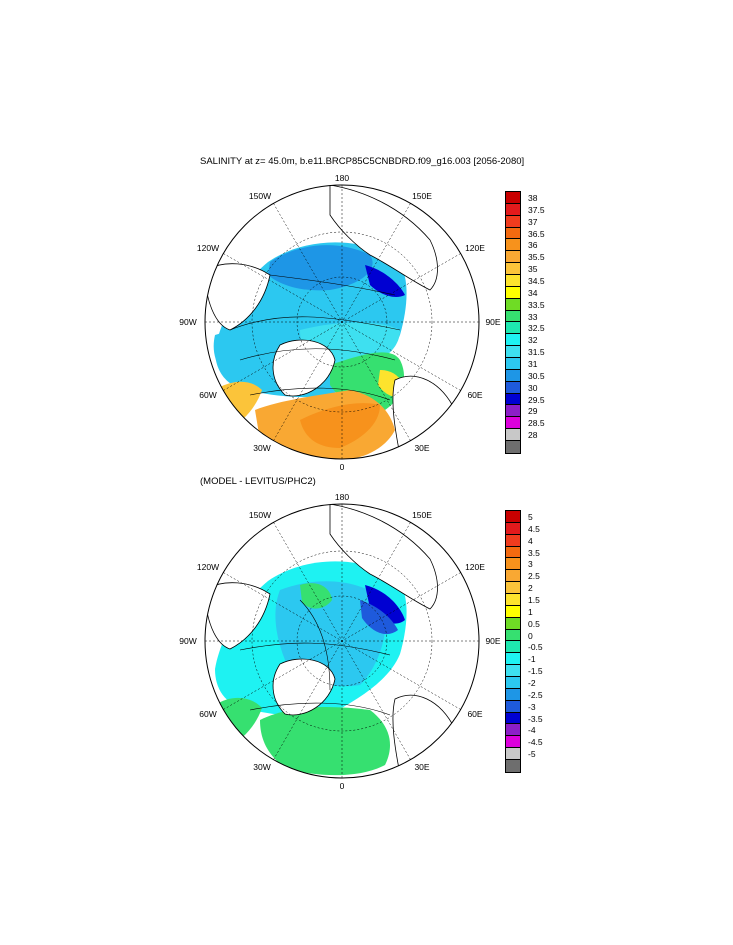  Describe the element at coordinates (342, 786) in the screenshot. I see `lon-label-0-p2: 0` at that location.